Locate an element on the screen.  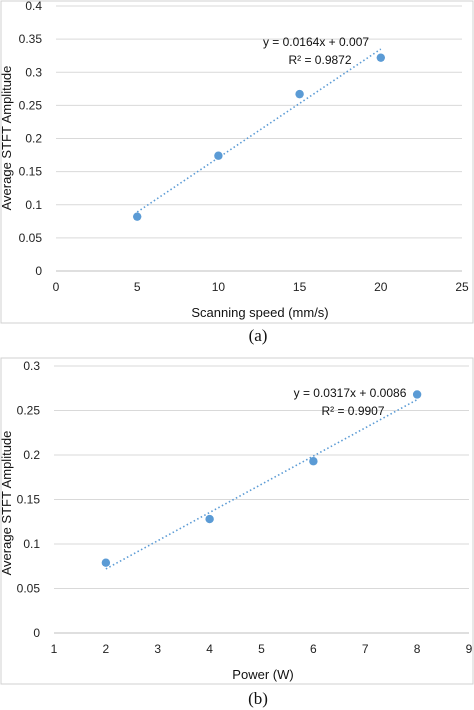
x-tick-label: 20 is located at coordinates (381, 287).